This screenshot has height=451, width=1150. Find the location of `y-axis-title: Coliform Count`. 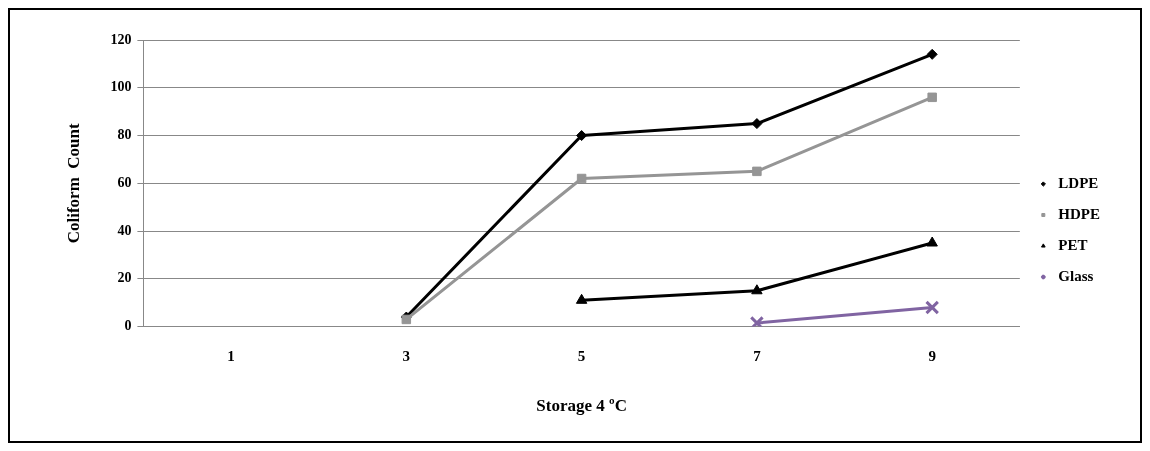

y-axis-title: Coliform Count is located at coordinates (73, 183).